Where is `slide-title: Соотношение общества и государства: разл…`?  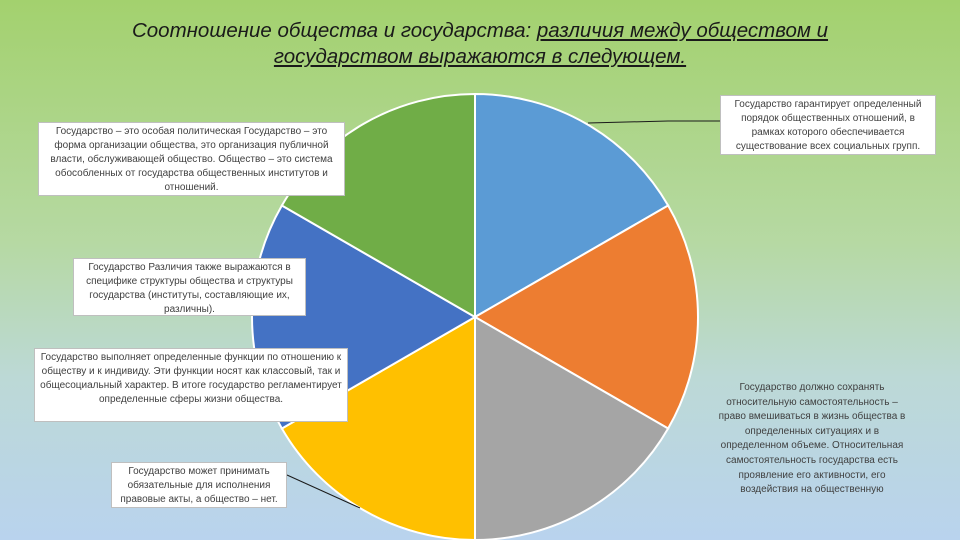 slide-title: Соотношение общества и государства: разл… is located at coordinates (480, 44).